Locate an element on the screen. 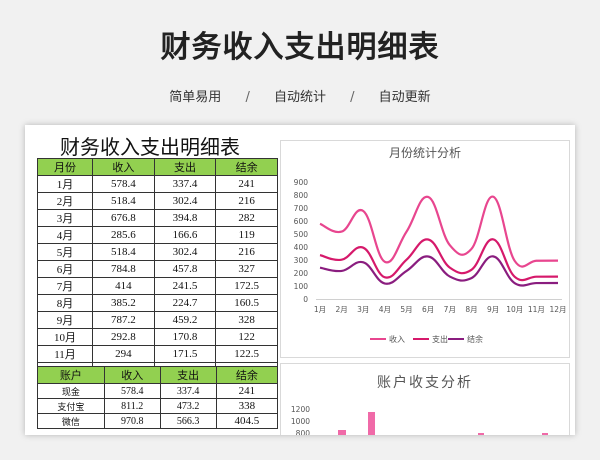 Image resolution: width=600 pixels, height=460 pixels. table-cell: 292.8 is located at coordinates (123, 337).